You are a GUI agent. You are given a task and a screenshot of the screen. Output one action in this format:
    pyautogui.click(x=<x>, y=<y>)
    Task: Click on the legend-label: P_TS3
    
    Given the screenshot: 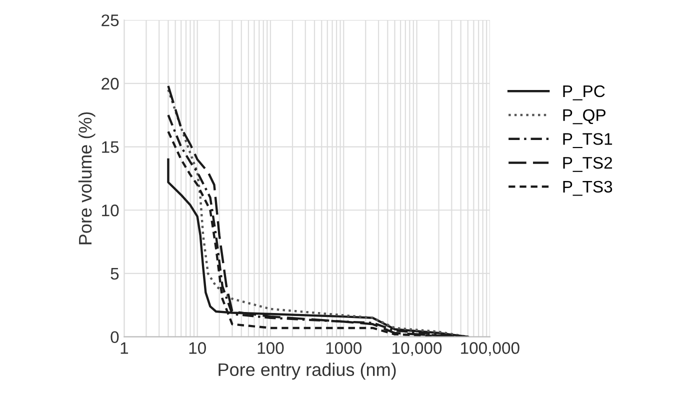 What is the action you would take?
    pyautogui.click(x=587, y=188)
    